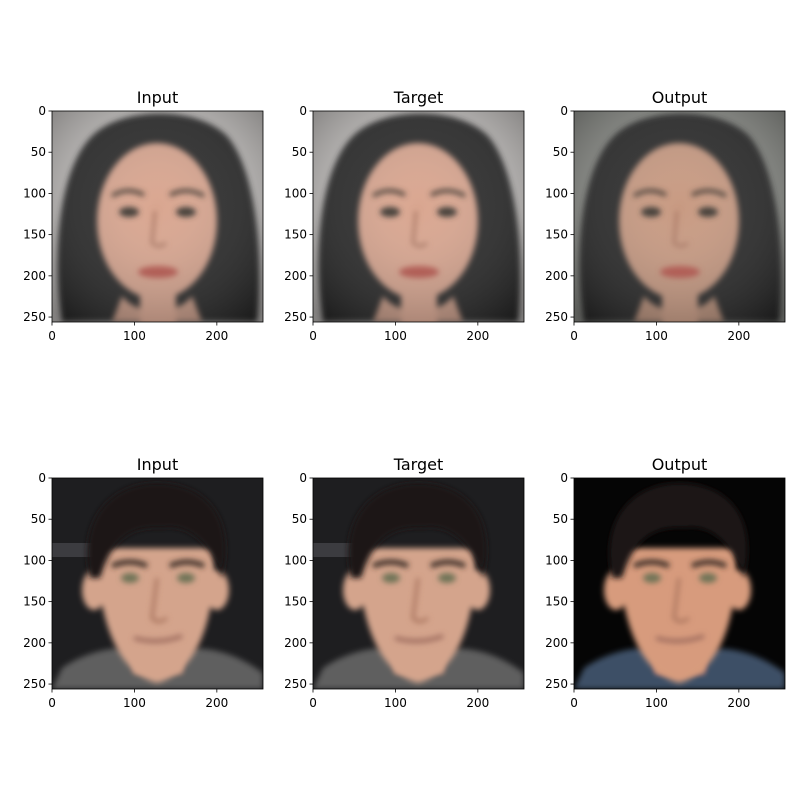 This screenshot has height=800, width=800. I want to click on axes-3: Output 0 100 200 0 50 100 150 200 250, so click(665, 215).